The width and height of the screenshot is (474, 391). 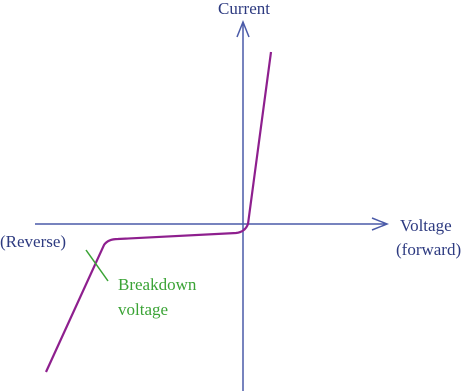 What do you see at coordinates (97, 265) in the screenshot?
I see `annotation-line` at bounding box center [97, 265].